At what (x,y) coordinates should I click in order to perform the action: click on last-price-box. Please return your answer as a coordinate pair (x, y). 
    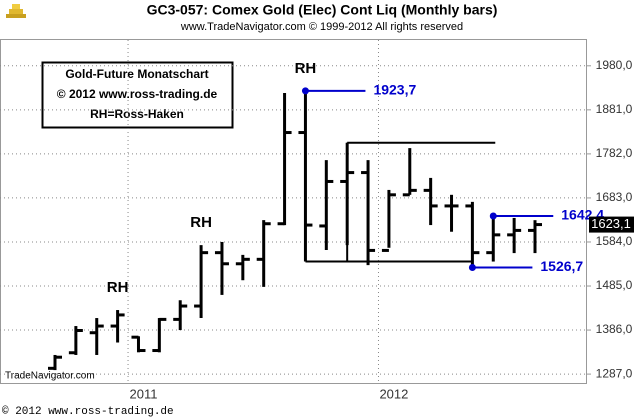
    Looking at the image, I should click on (611, 224).